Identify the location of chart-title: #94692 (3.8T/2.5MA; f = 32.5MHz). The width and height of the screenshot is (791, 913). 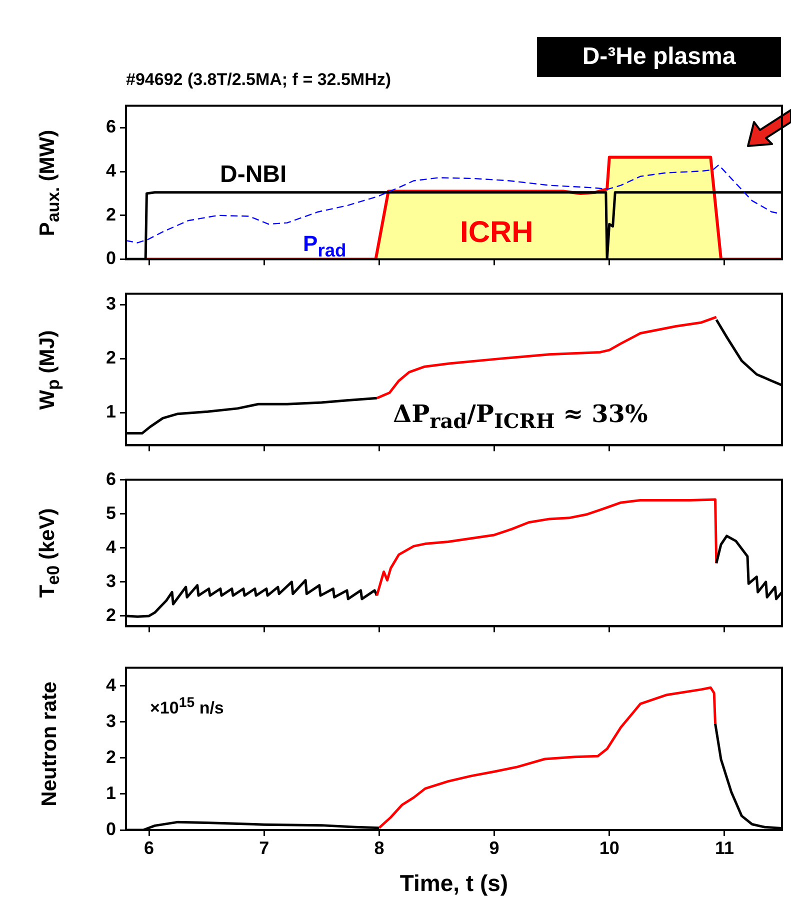
(259, 80).